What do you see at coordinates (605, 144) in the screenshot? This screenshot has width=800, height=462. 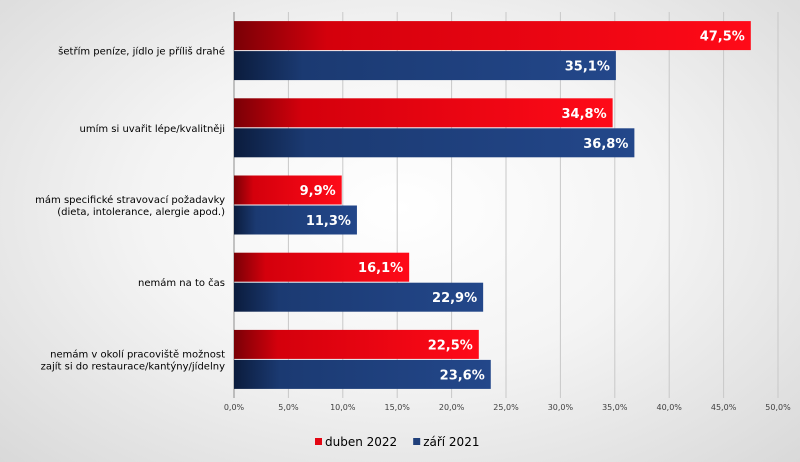 I see `data-label: 36,8%` at bounding box center [605, 144].